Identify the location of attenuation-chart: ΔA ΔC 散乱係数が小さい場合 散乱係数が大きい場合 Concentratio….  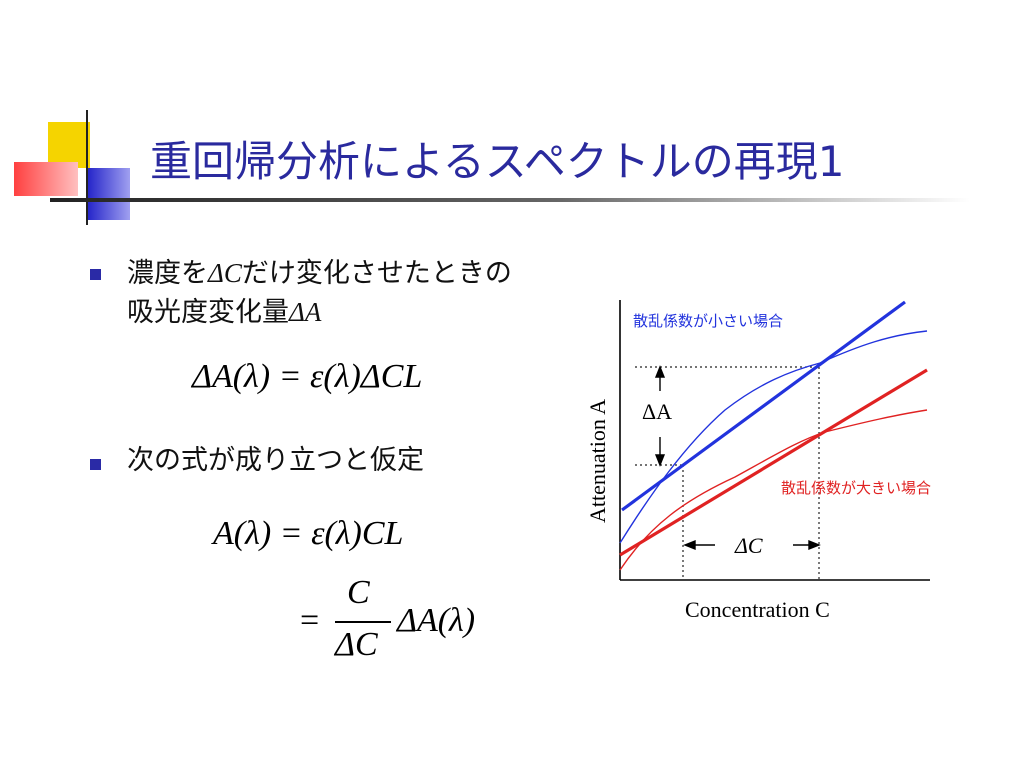
(758, 461).